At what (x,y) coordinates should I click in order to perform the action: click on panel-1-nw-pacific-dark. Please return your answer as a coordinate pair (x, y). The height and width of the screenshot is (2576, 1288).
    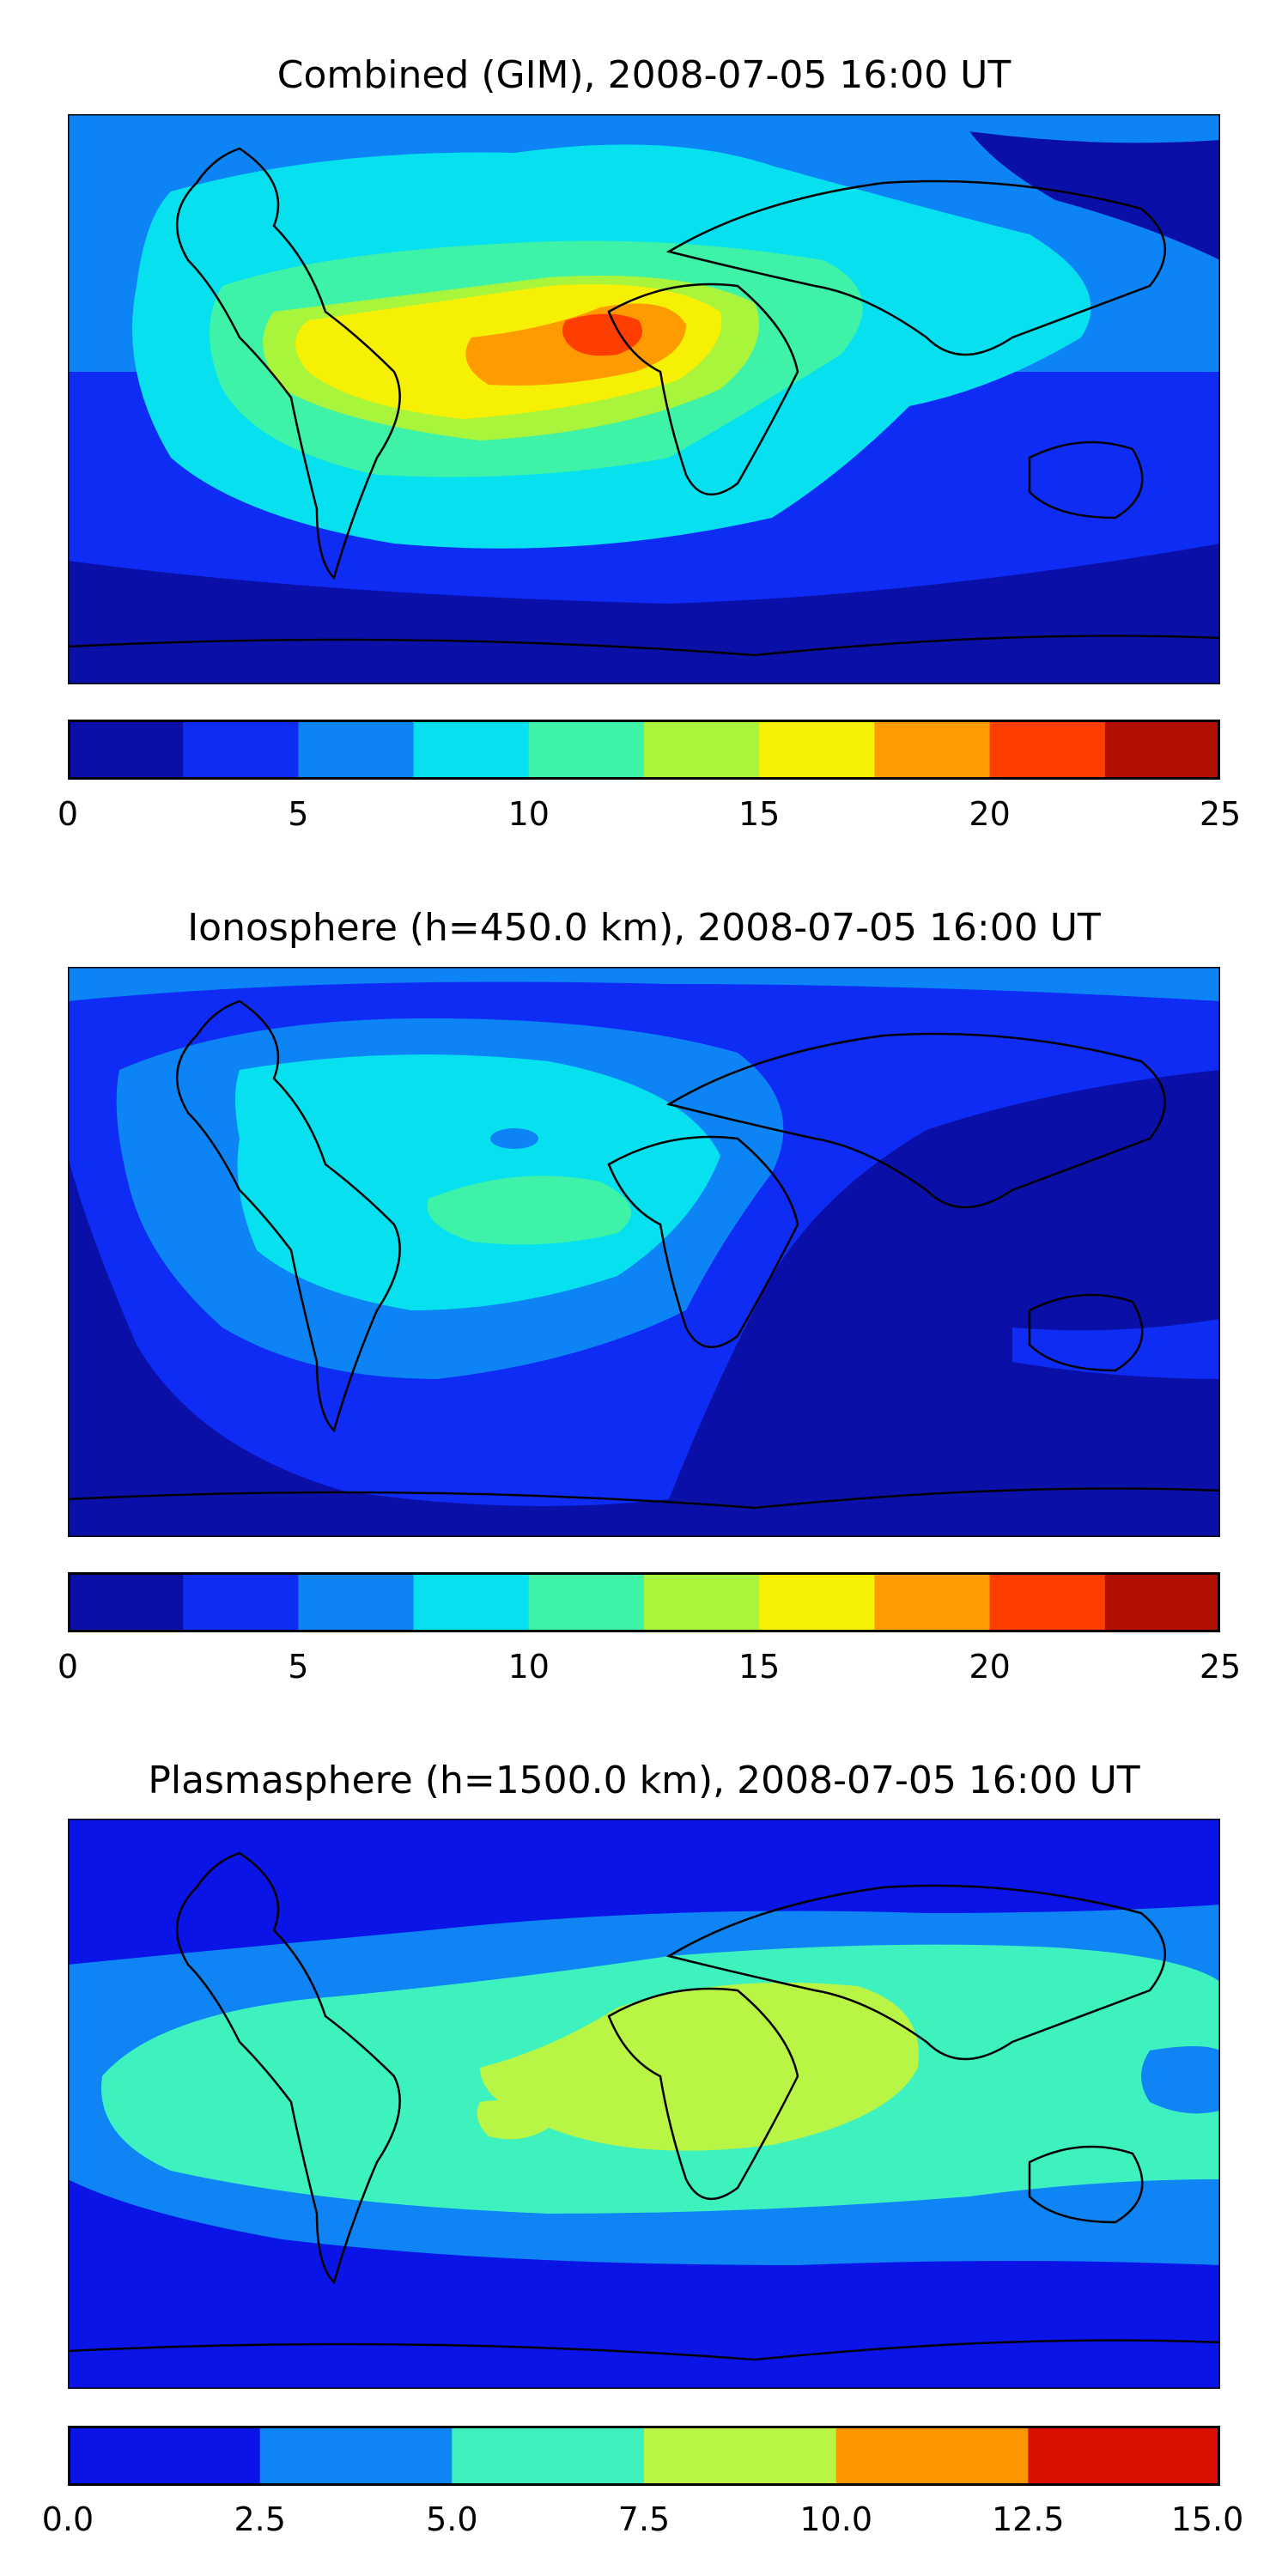
    Looking at the image, I should click on (1094, 196).